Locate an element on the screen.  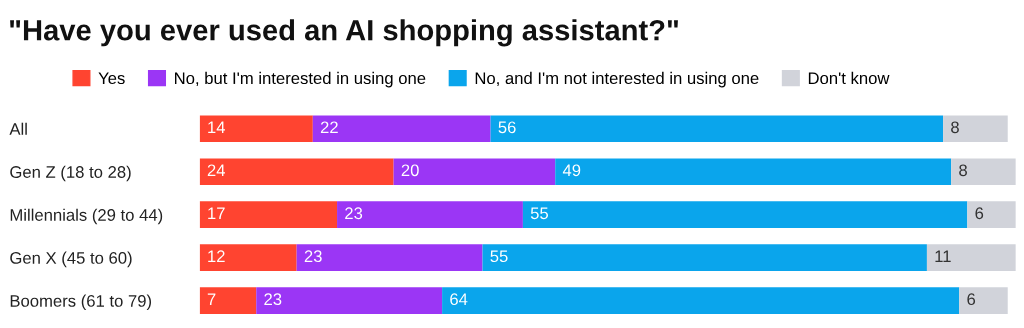
legend-label: No, but I'm interested in using one is located at coordinates (300, 79).